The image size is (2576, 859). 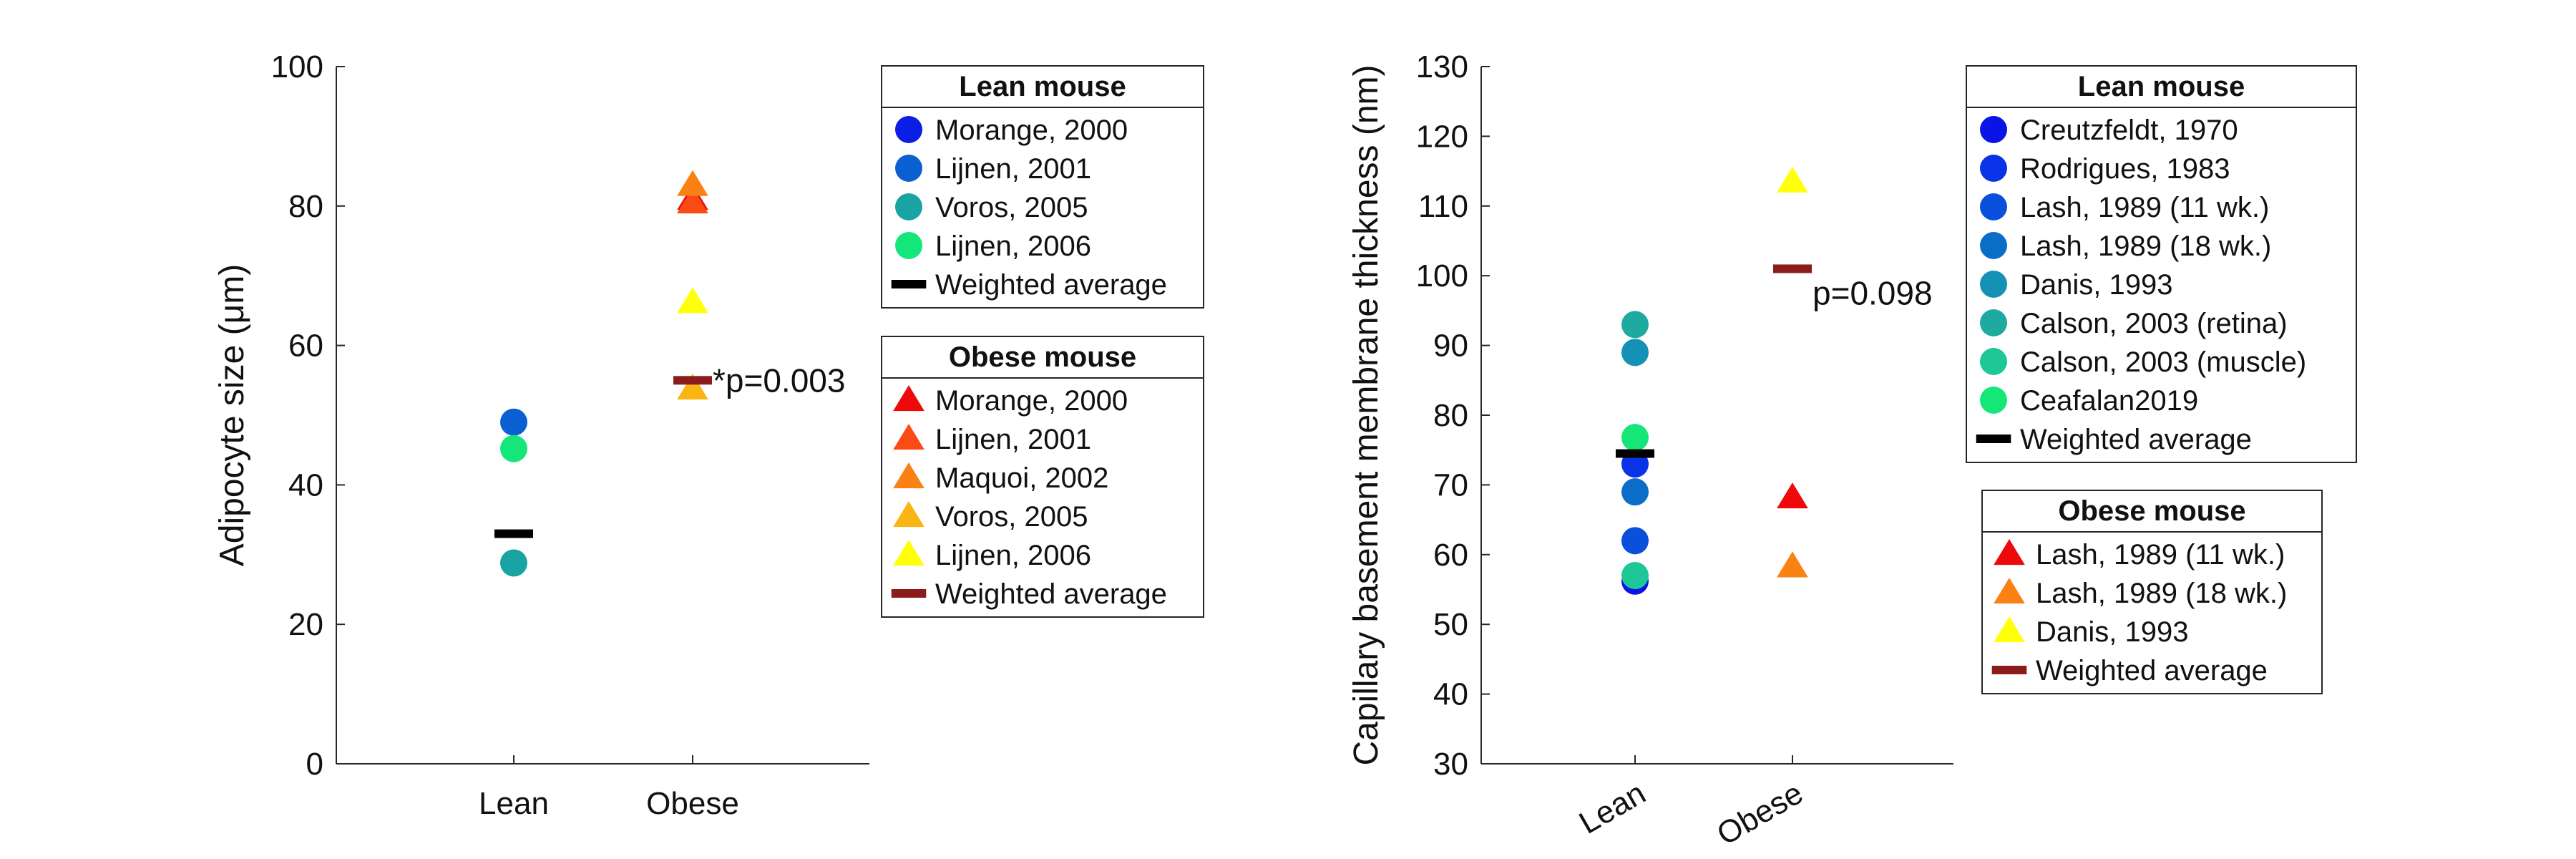 I want to click on y-tick-label: 120, so click(x=1442, y=136).